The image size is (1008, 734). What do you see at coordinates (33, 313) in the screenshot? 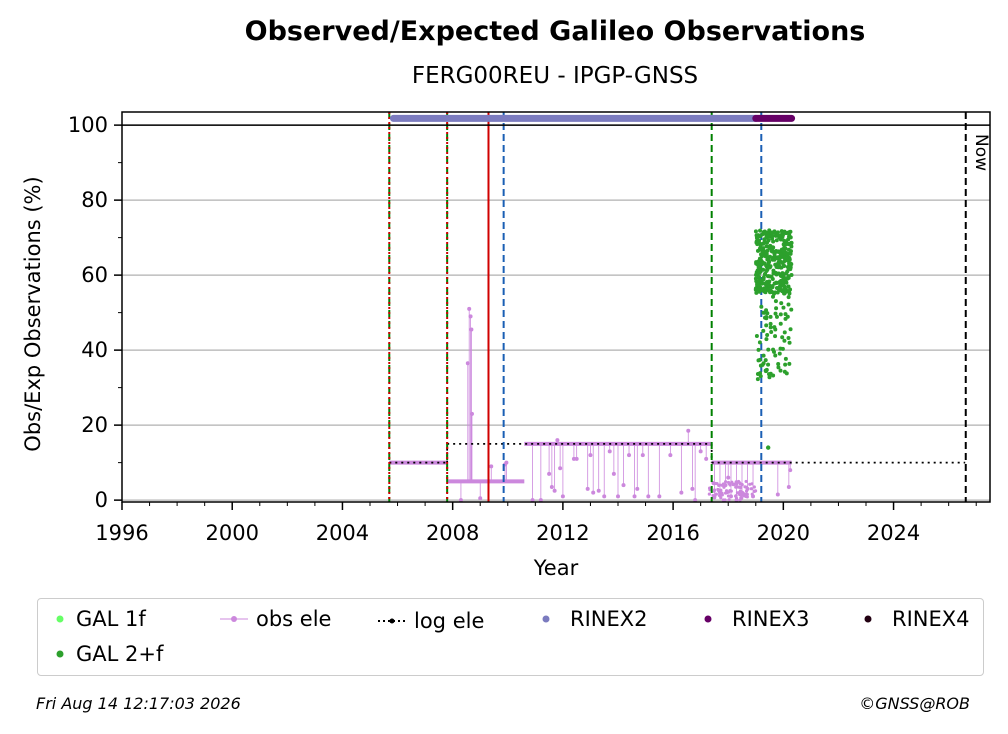
I see `y-axis-label: Obs/Exp Observations (%)` at bounding box center [33, 313].